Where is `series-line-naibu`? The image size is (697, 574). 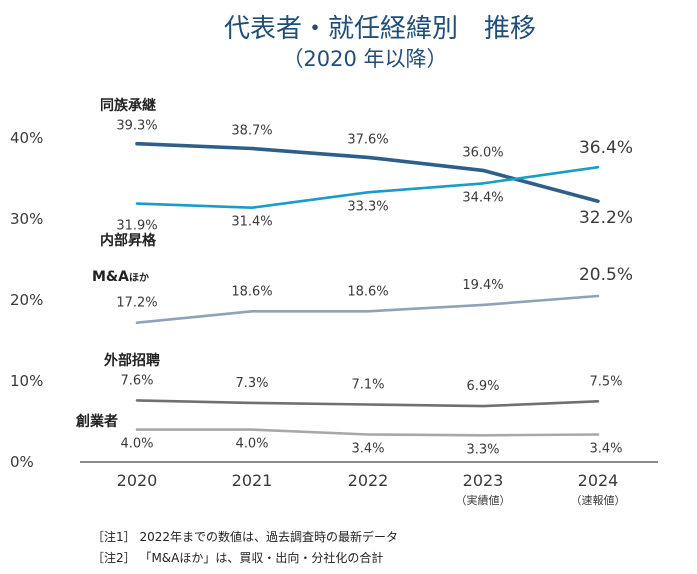 series-line-naibu is located at coordinates (367, 187).